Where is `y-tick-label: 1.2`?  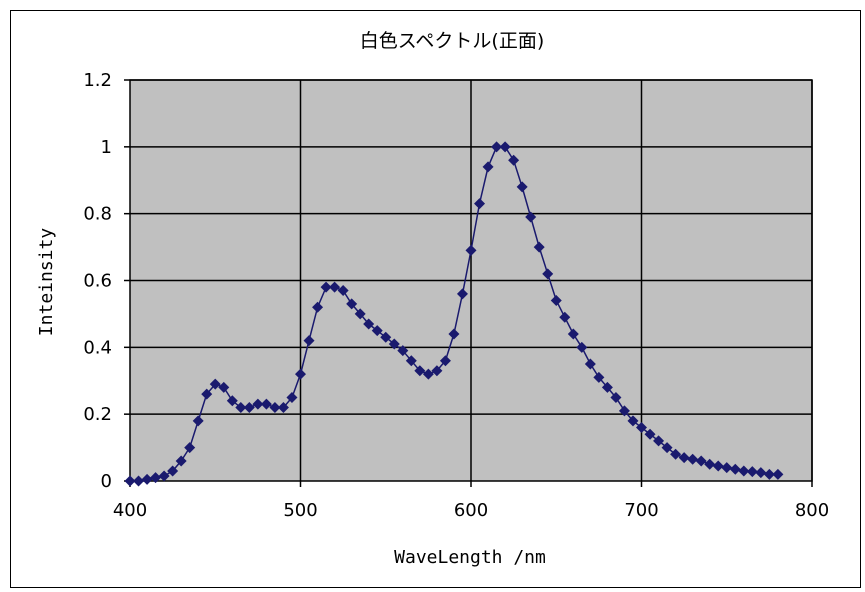
y-tick-label: 1.2 is located at coordinates (97, 80).